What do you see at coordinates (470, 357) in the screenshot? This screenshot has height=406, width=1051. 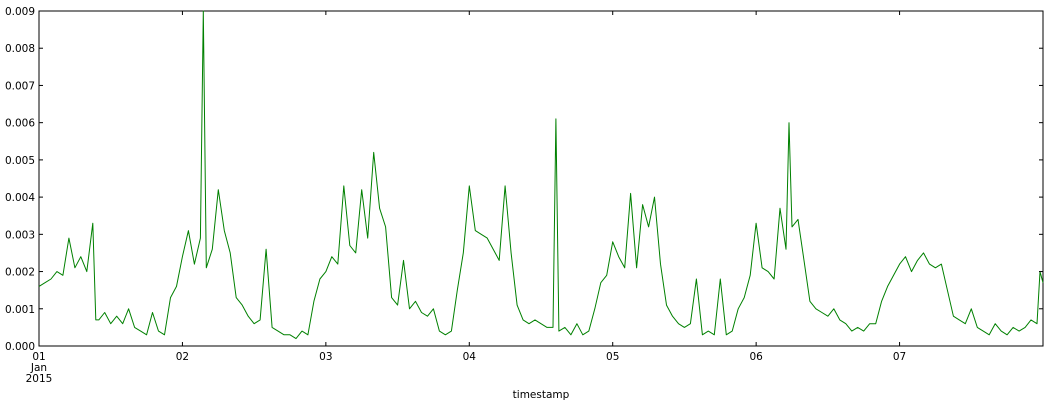 I see `x-tick-label: 04` at bounding box center [470, 357].